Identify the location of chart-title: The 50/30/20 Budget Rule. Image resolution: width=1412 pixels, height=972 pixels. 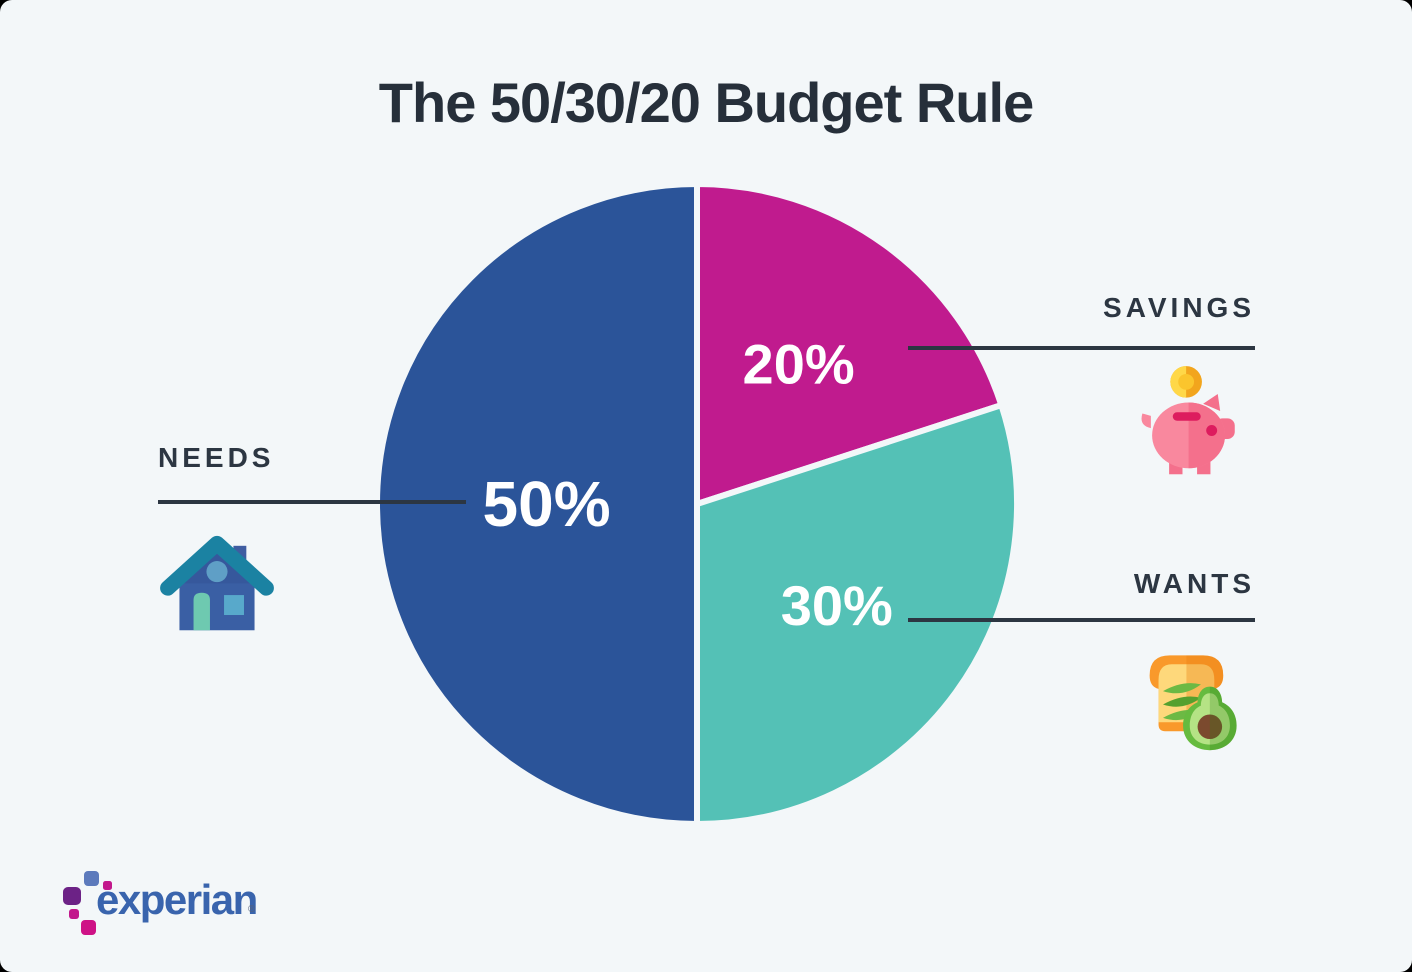
(706, 102).